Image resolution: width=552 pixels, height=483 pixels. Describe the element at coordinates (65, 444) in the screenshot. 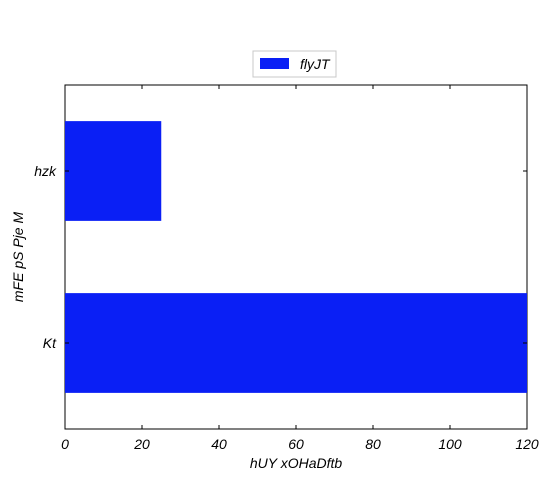

I see `x-tick-label-0: 0` at that location.